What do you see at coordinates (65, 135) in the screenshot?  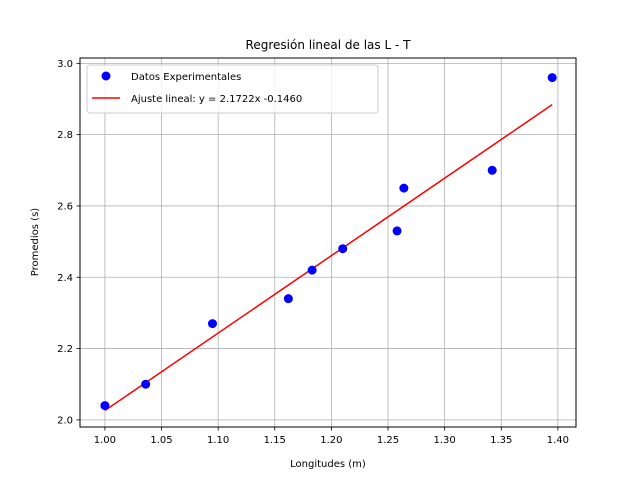 I see `y-tick-label: 2.8` at bounding box center [65, 135].